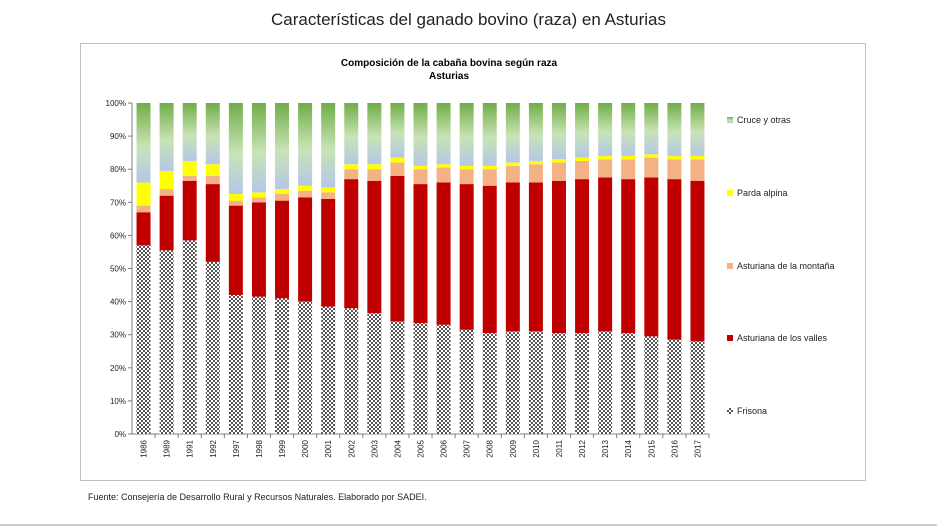  What do you see at coordinates (489, 177) in the screenshot?
I see `bar-asturiana-de-la-montana-2008` at bounding box center [489, 177].